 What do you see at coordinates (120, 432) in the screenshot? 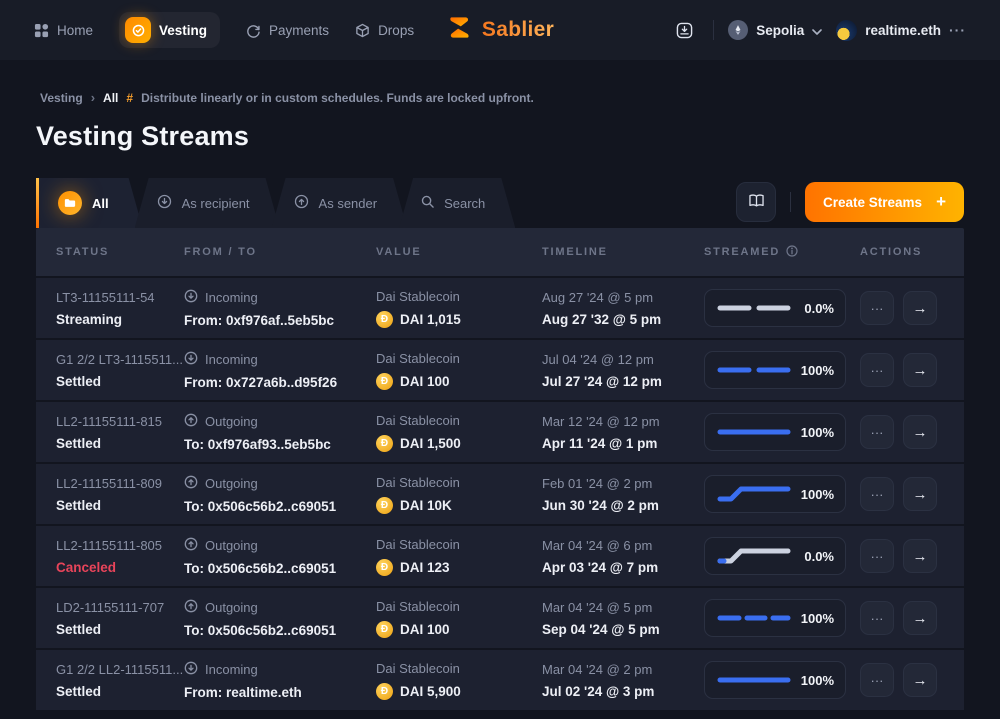
I see `status-cell: LL2-11155111-815 Settled` at bounding box center [120, 432].